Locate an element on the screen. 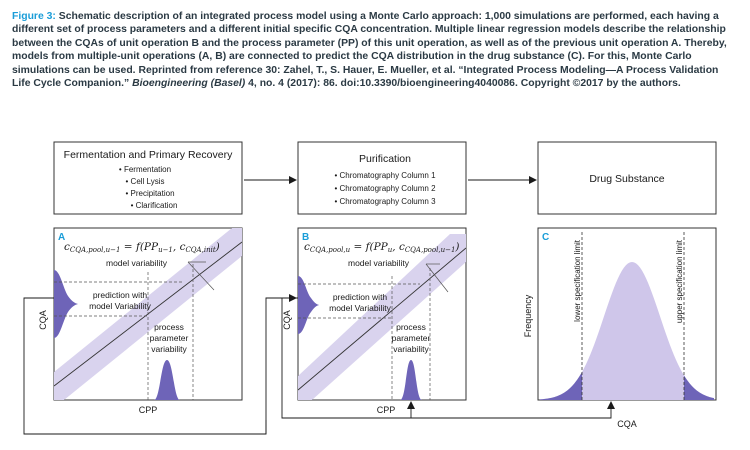 This screenshot has width=750, height=450. panel-c-y-axis-label: Frequency is located at coordinates (528, 315).